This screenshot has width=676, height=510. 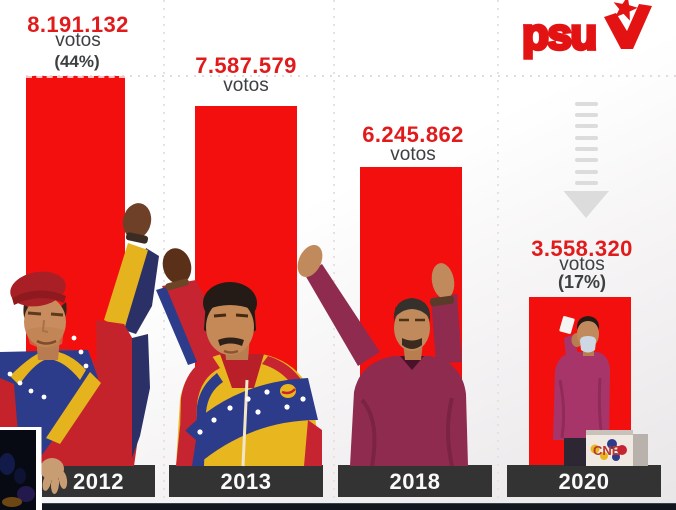 What do you see at coordinates (607, 450) in the screenshot?
I see `svg-text: CNE` at bounding box center [607, 450].